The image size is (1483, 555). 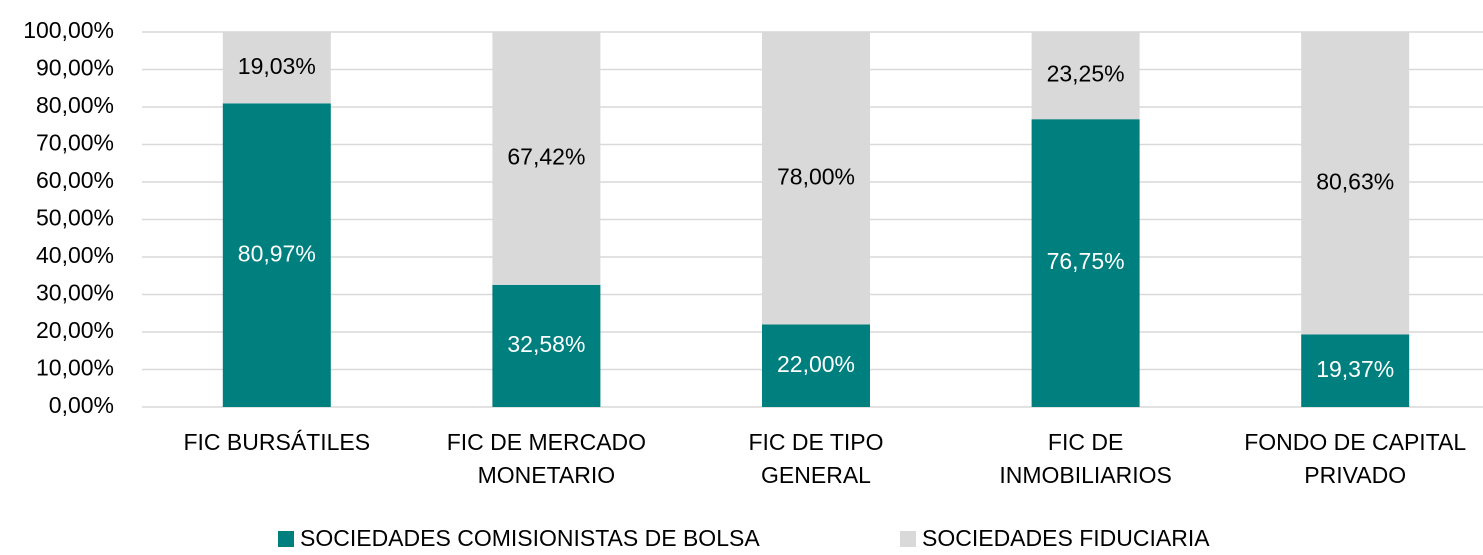 What do you see at coordinates (1355, 181) in the screenshot?
I see `data-label: 80,63%` at bounding box center [1355, 181].